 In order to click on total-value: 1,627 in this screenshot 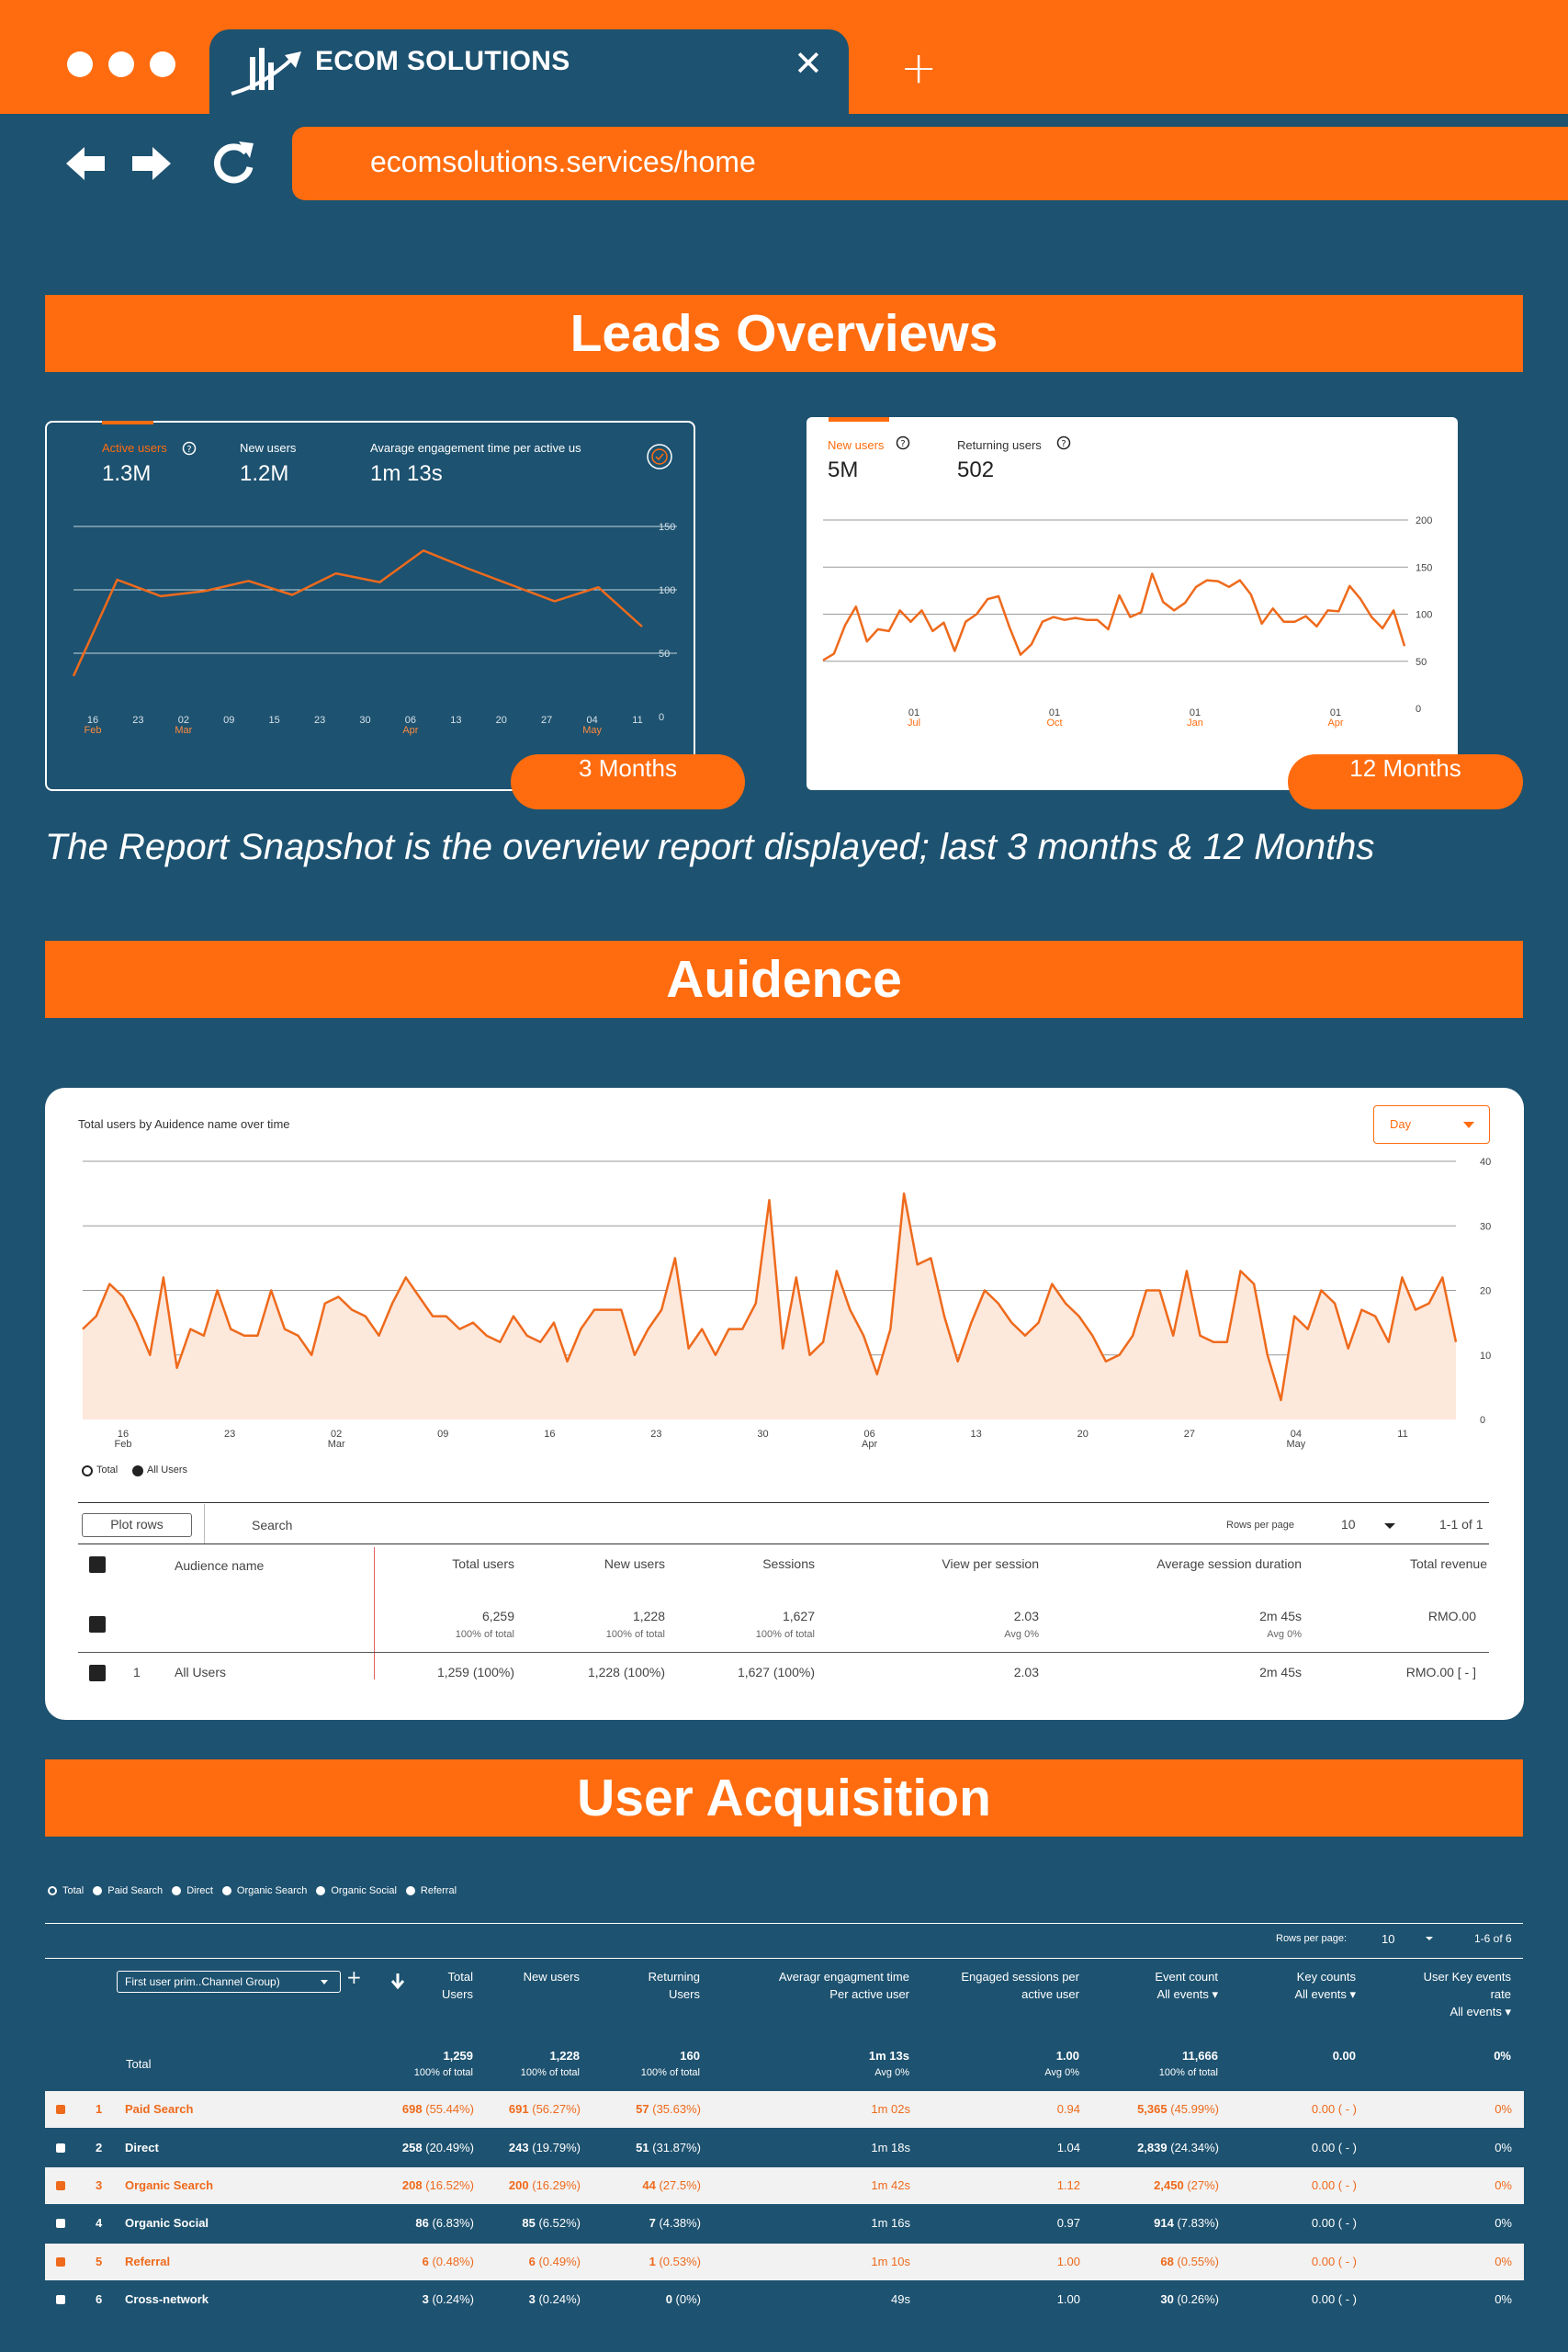, I will do `click(798, 1616)`.